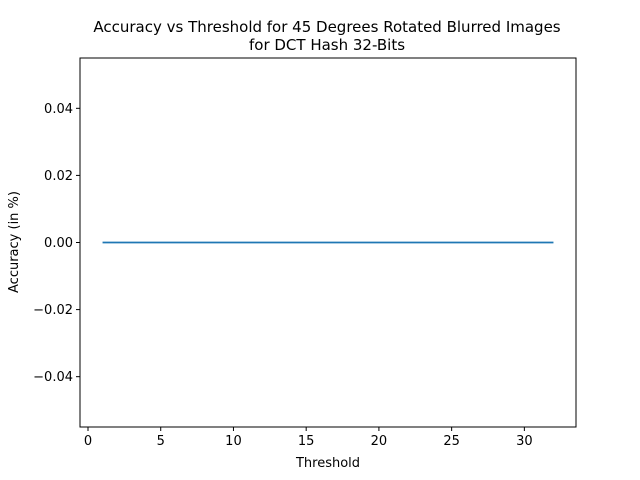 The width and height of the screenshot is (640, 480). I want to click on x-tick-label-0: 0, so click(88, 441).